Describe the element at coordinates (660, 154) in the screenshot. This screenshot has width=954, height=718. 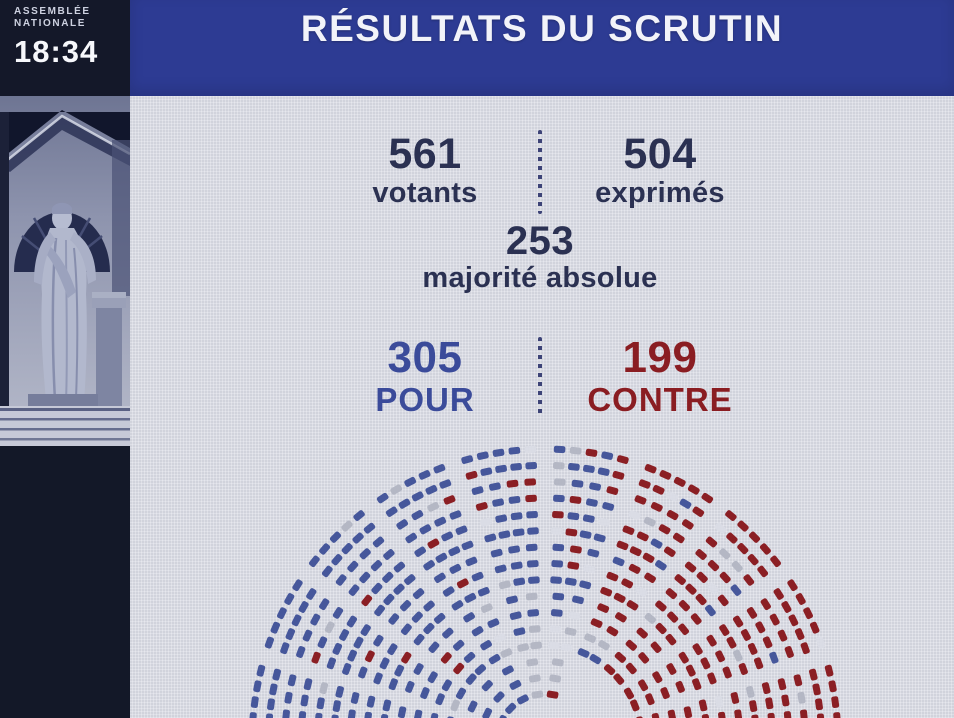
I see `exprimes-value: 504` at that location.